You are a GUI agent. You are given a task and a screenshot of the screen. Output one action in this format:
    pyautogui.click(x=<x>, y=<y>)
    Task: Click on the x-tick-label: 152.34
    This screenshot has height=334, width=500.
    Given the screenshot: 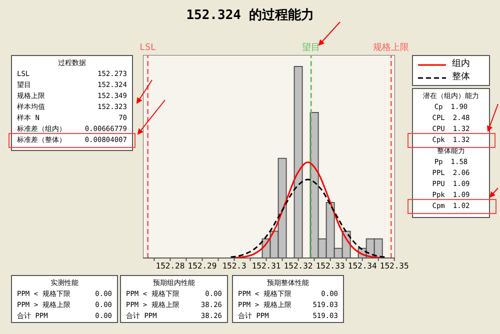 What is the action you would take?
    pyautogui.click(x=362, y=266)
    